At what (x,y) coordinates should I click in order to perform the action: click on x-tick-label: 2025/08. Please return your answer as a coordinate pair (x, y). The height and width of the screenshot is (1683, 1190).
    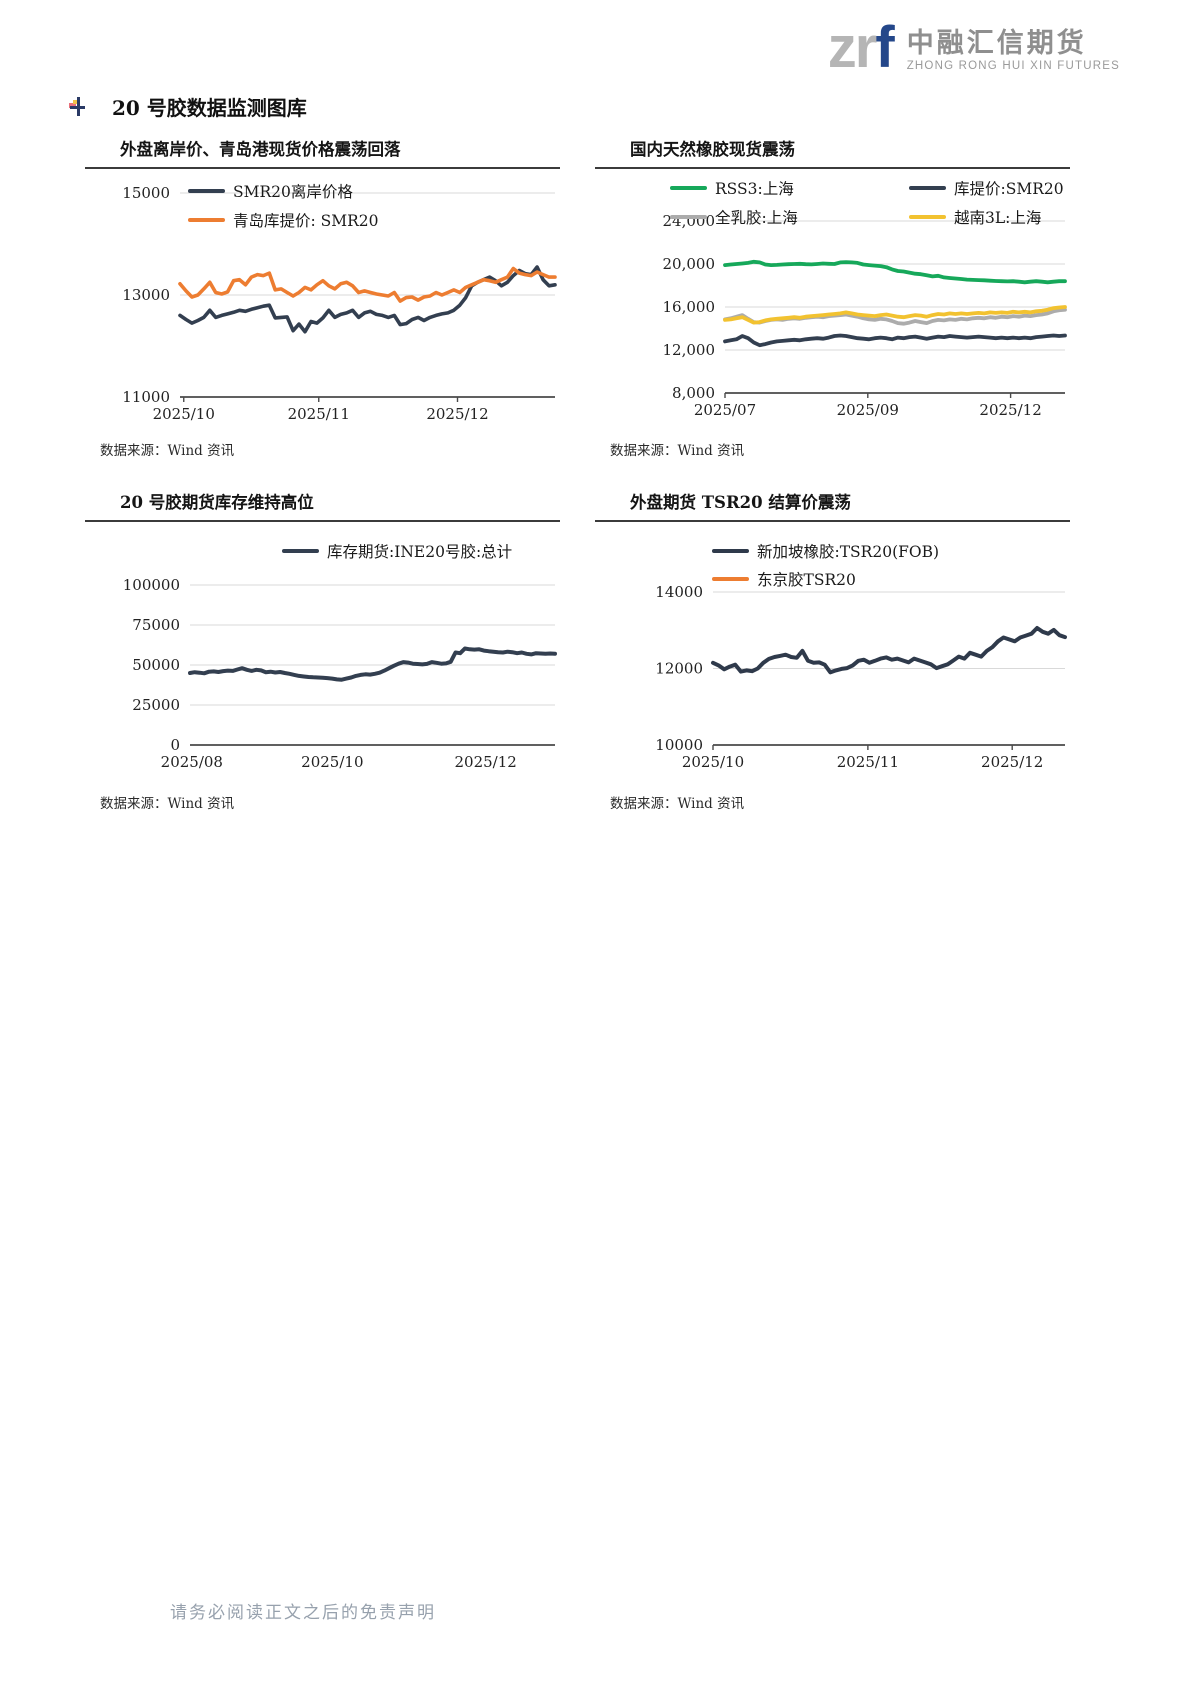
    Looking at the image, I should click on (192, 762).